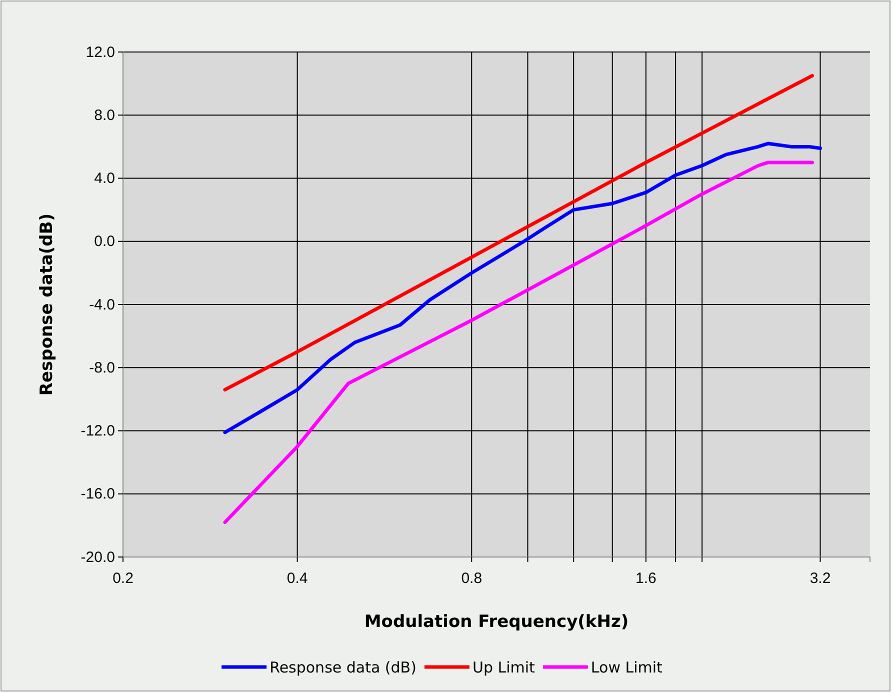 This screenshot has width=893, height=693. Describe the element at coordinates (343, 667) in the screenshot. I see `legend-label: Response data (dB)` at that location.